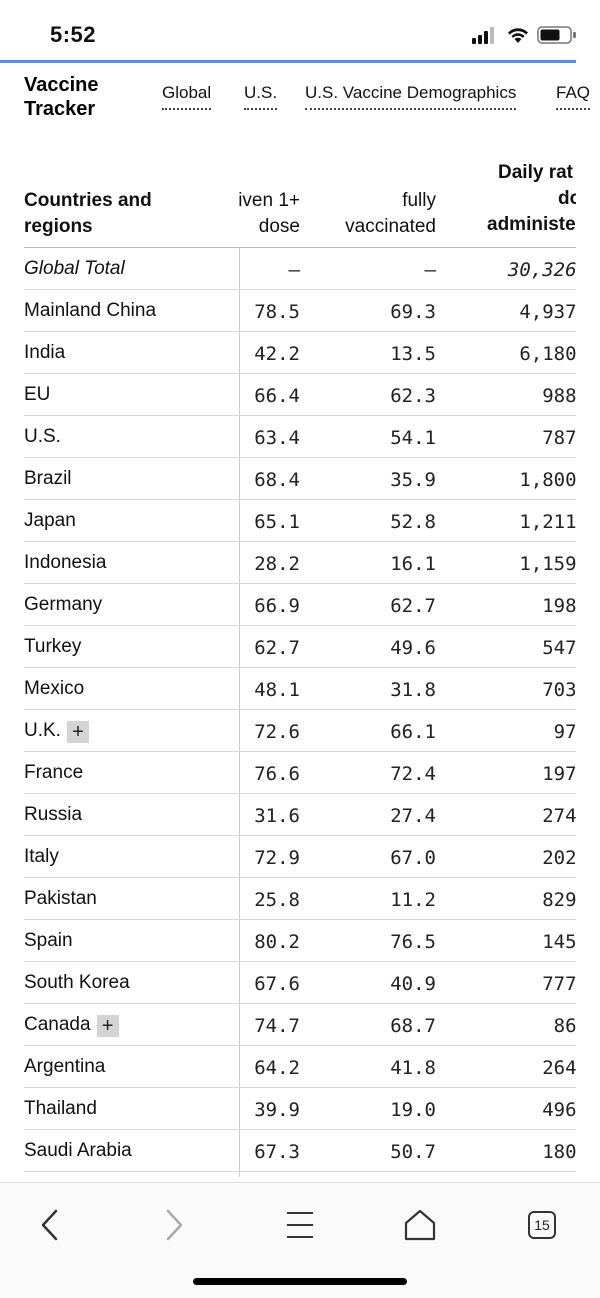  Describe the element at coordinates (300, 647) in the screenshot. I see `table-row: Turkey 62.7 49.6 547,` at that location.